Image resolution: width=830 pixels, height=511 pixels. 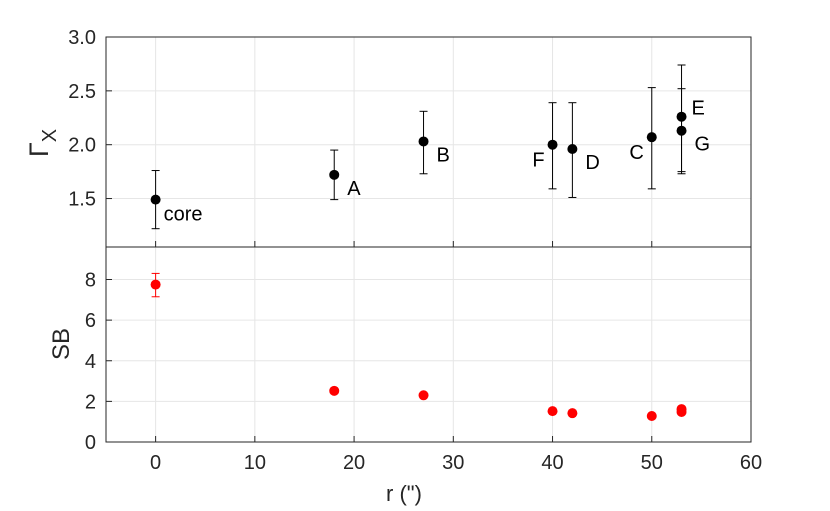 What do you see at coordinates (82, 200) in the screenshot?
I see `gamma-ytick-label: 1.5` at bounding box center [82, 200].